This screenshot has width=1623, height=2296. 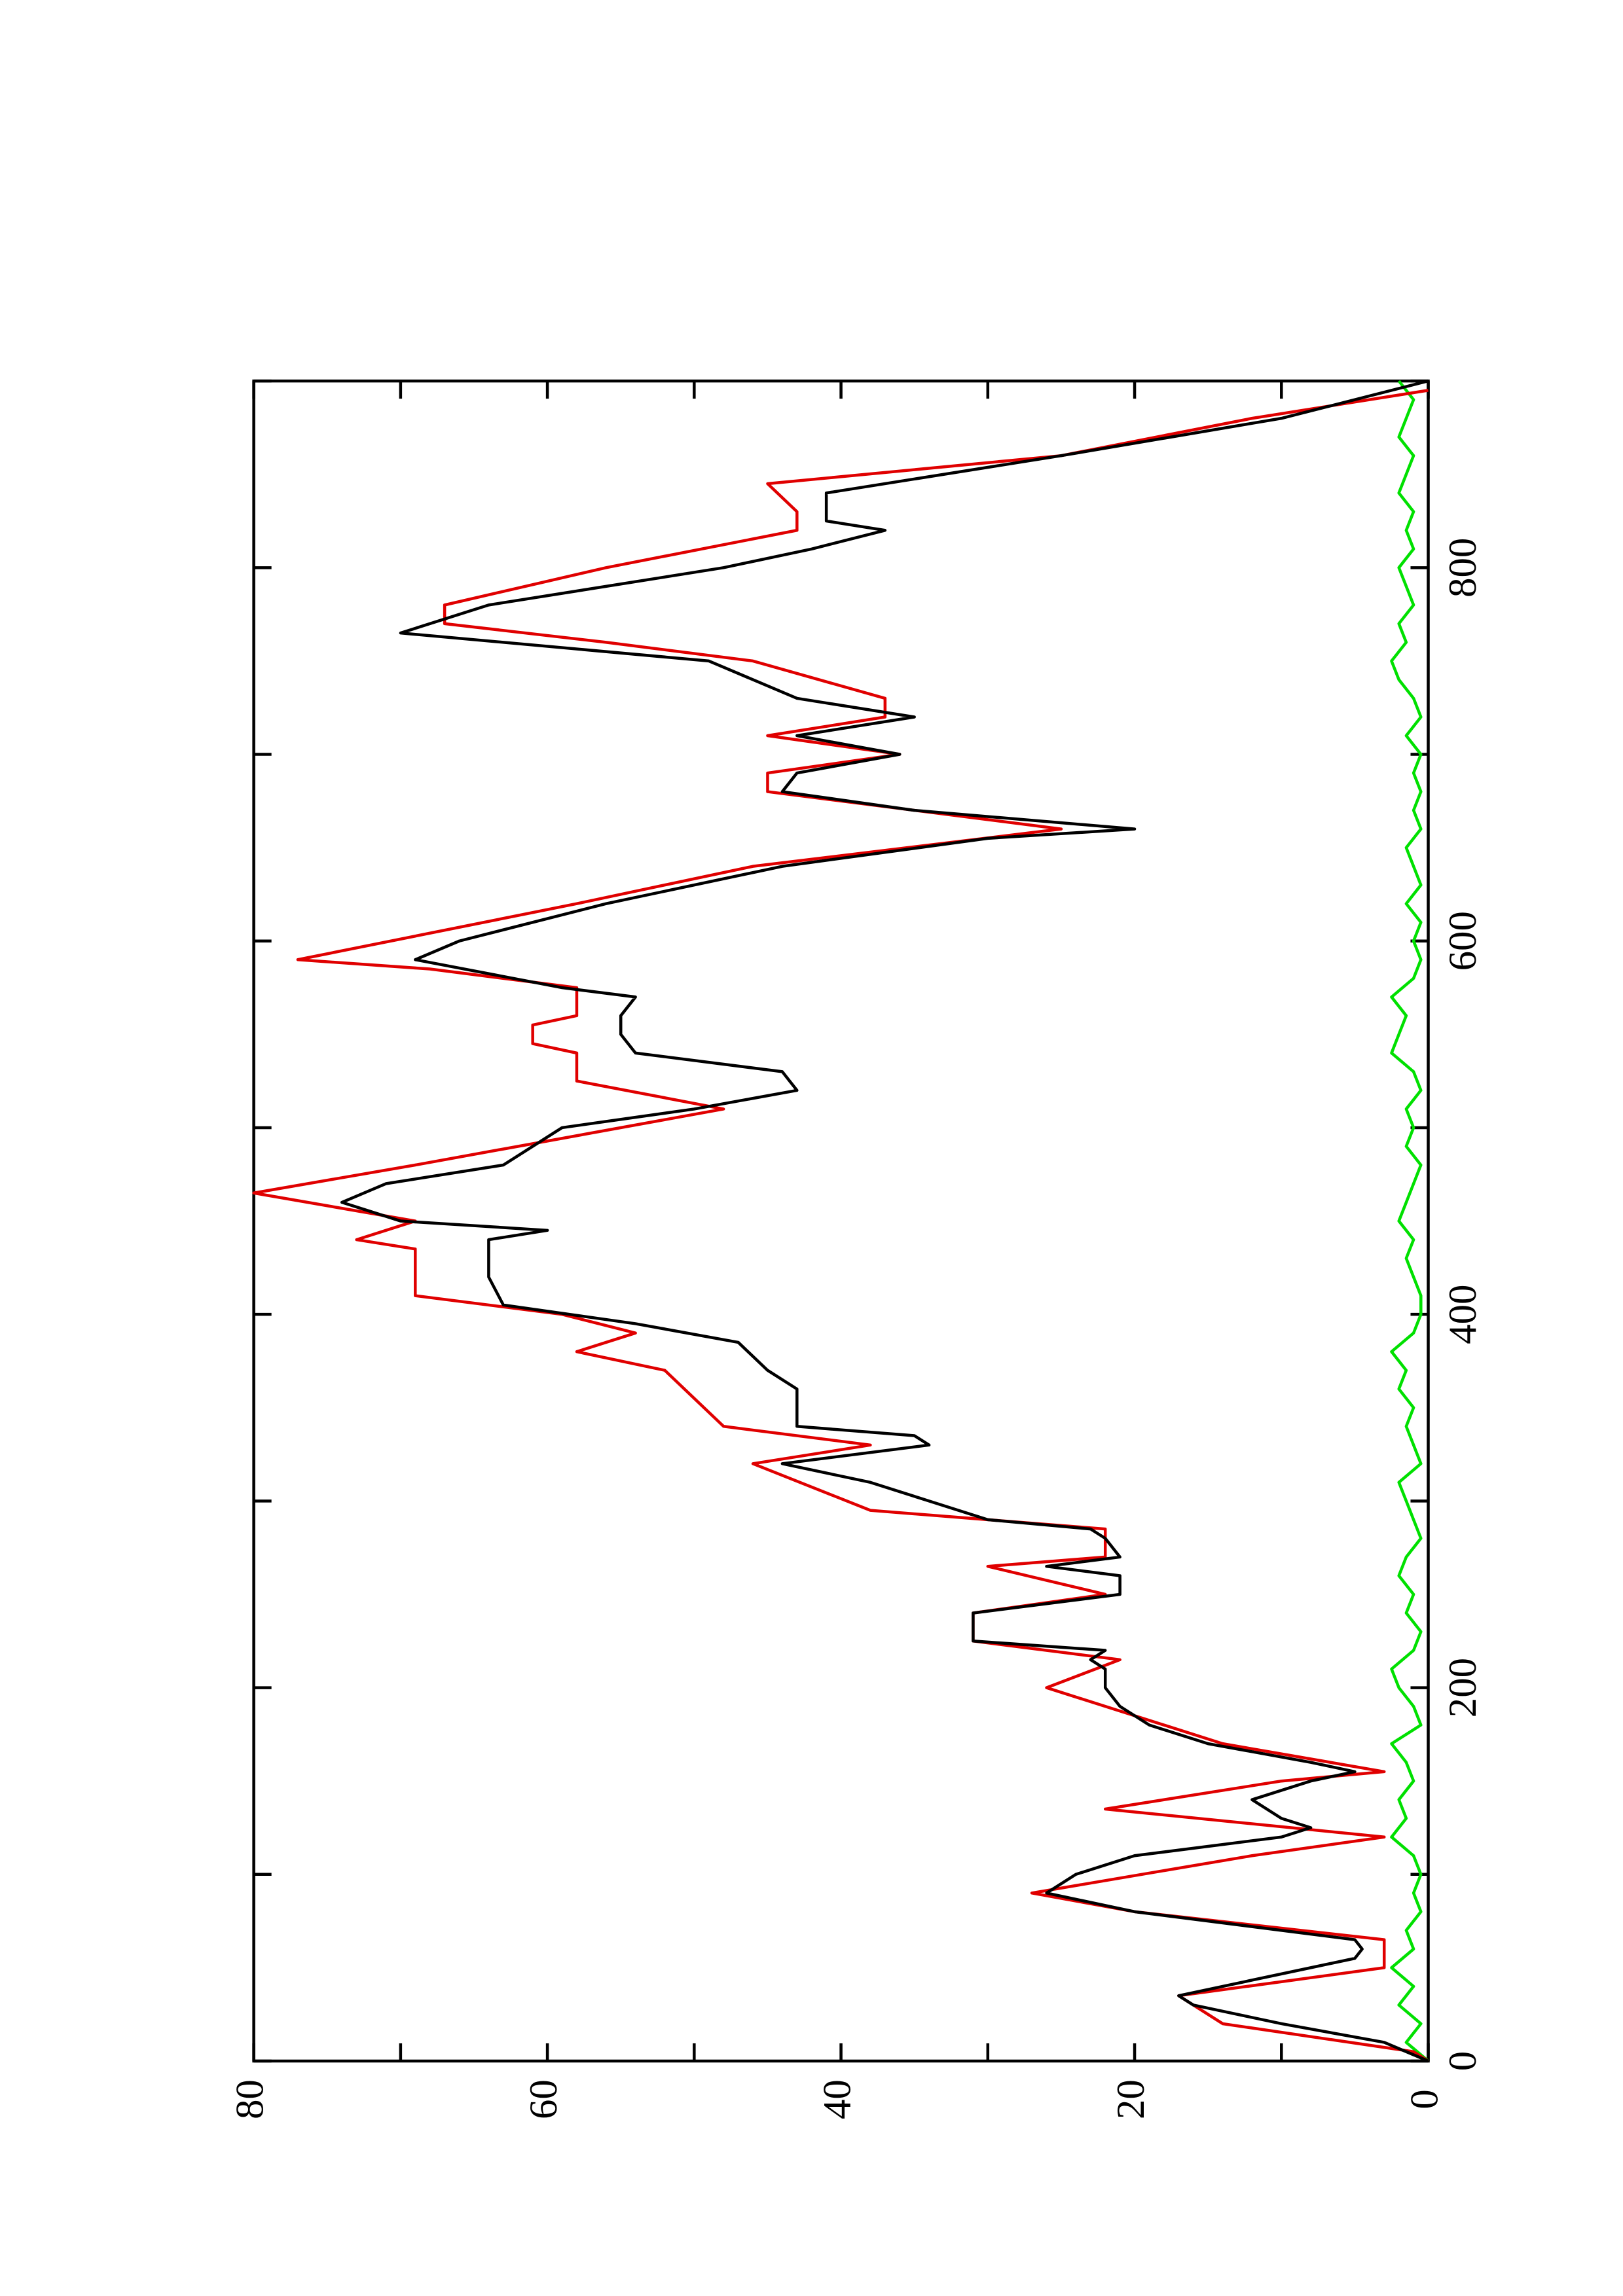 I want to click on y-tick-label: 40, so click(x=838, y=2099).